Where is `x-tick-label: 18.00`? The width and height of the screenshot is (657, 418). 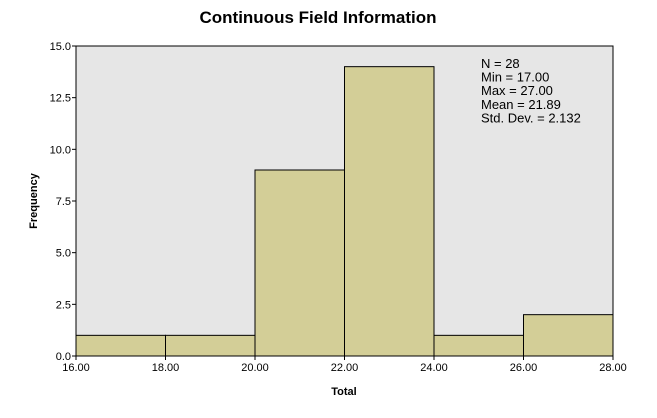
x-tick-label: 18.00 is located at coordinates (166, 368).